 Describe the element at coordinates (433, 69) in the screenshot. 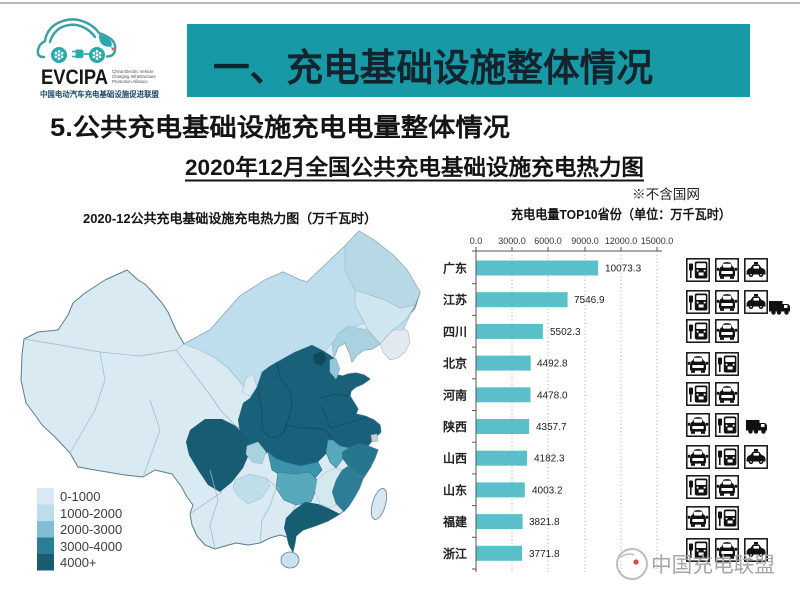

I see `svg-text: 一、充电基础设施整体情况` at that location.